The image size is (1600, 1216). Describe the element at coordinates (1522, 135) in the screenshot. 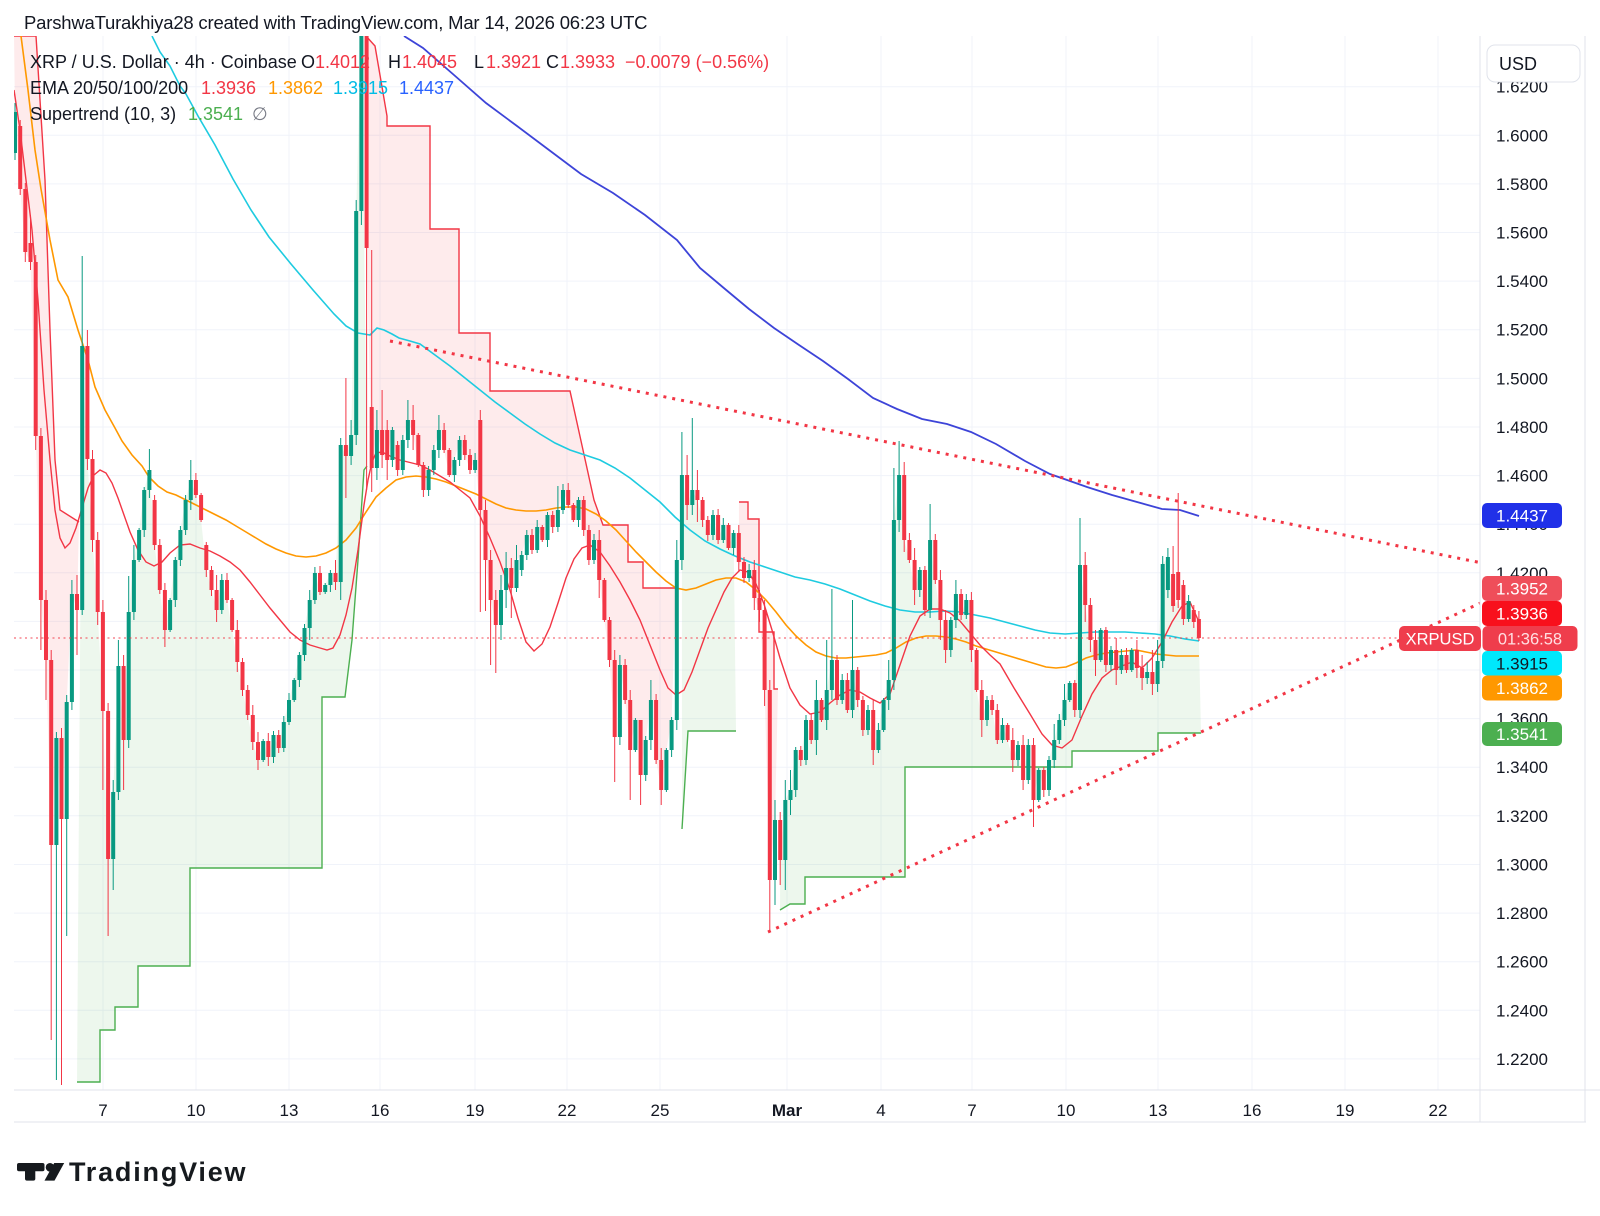

I see `svg-text: 1.6000` at that location.